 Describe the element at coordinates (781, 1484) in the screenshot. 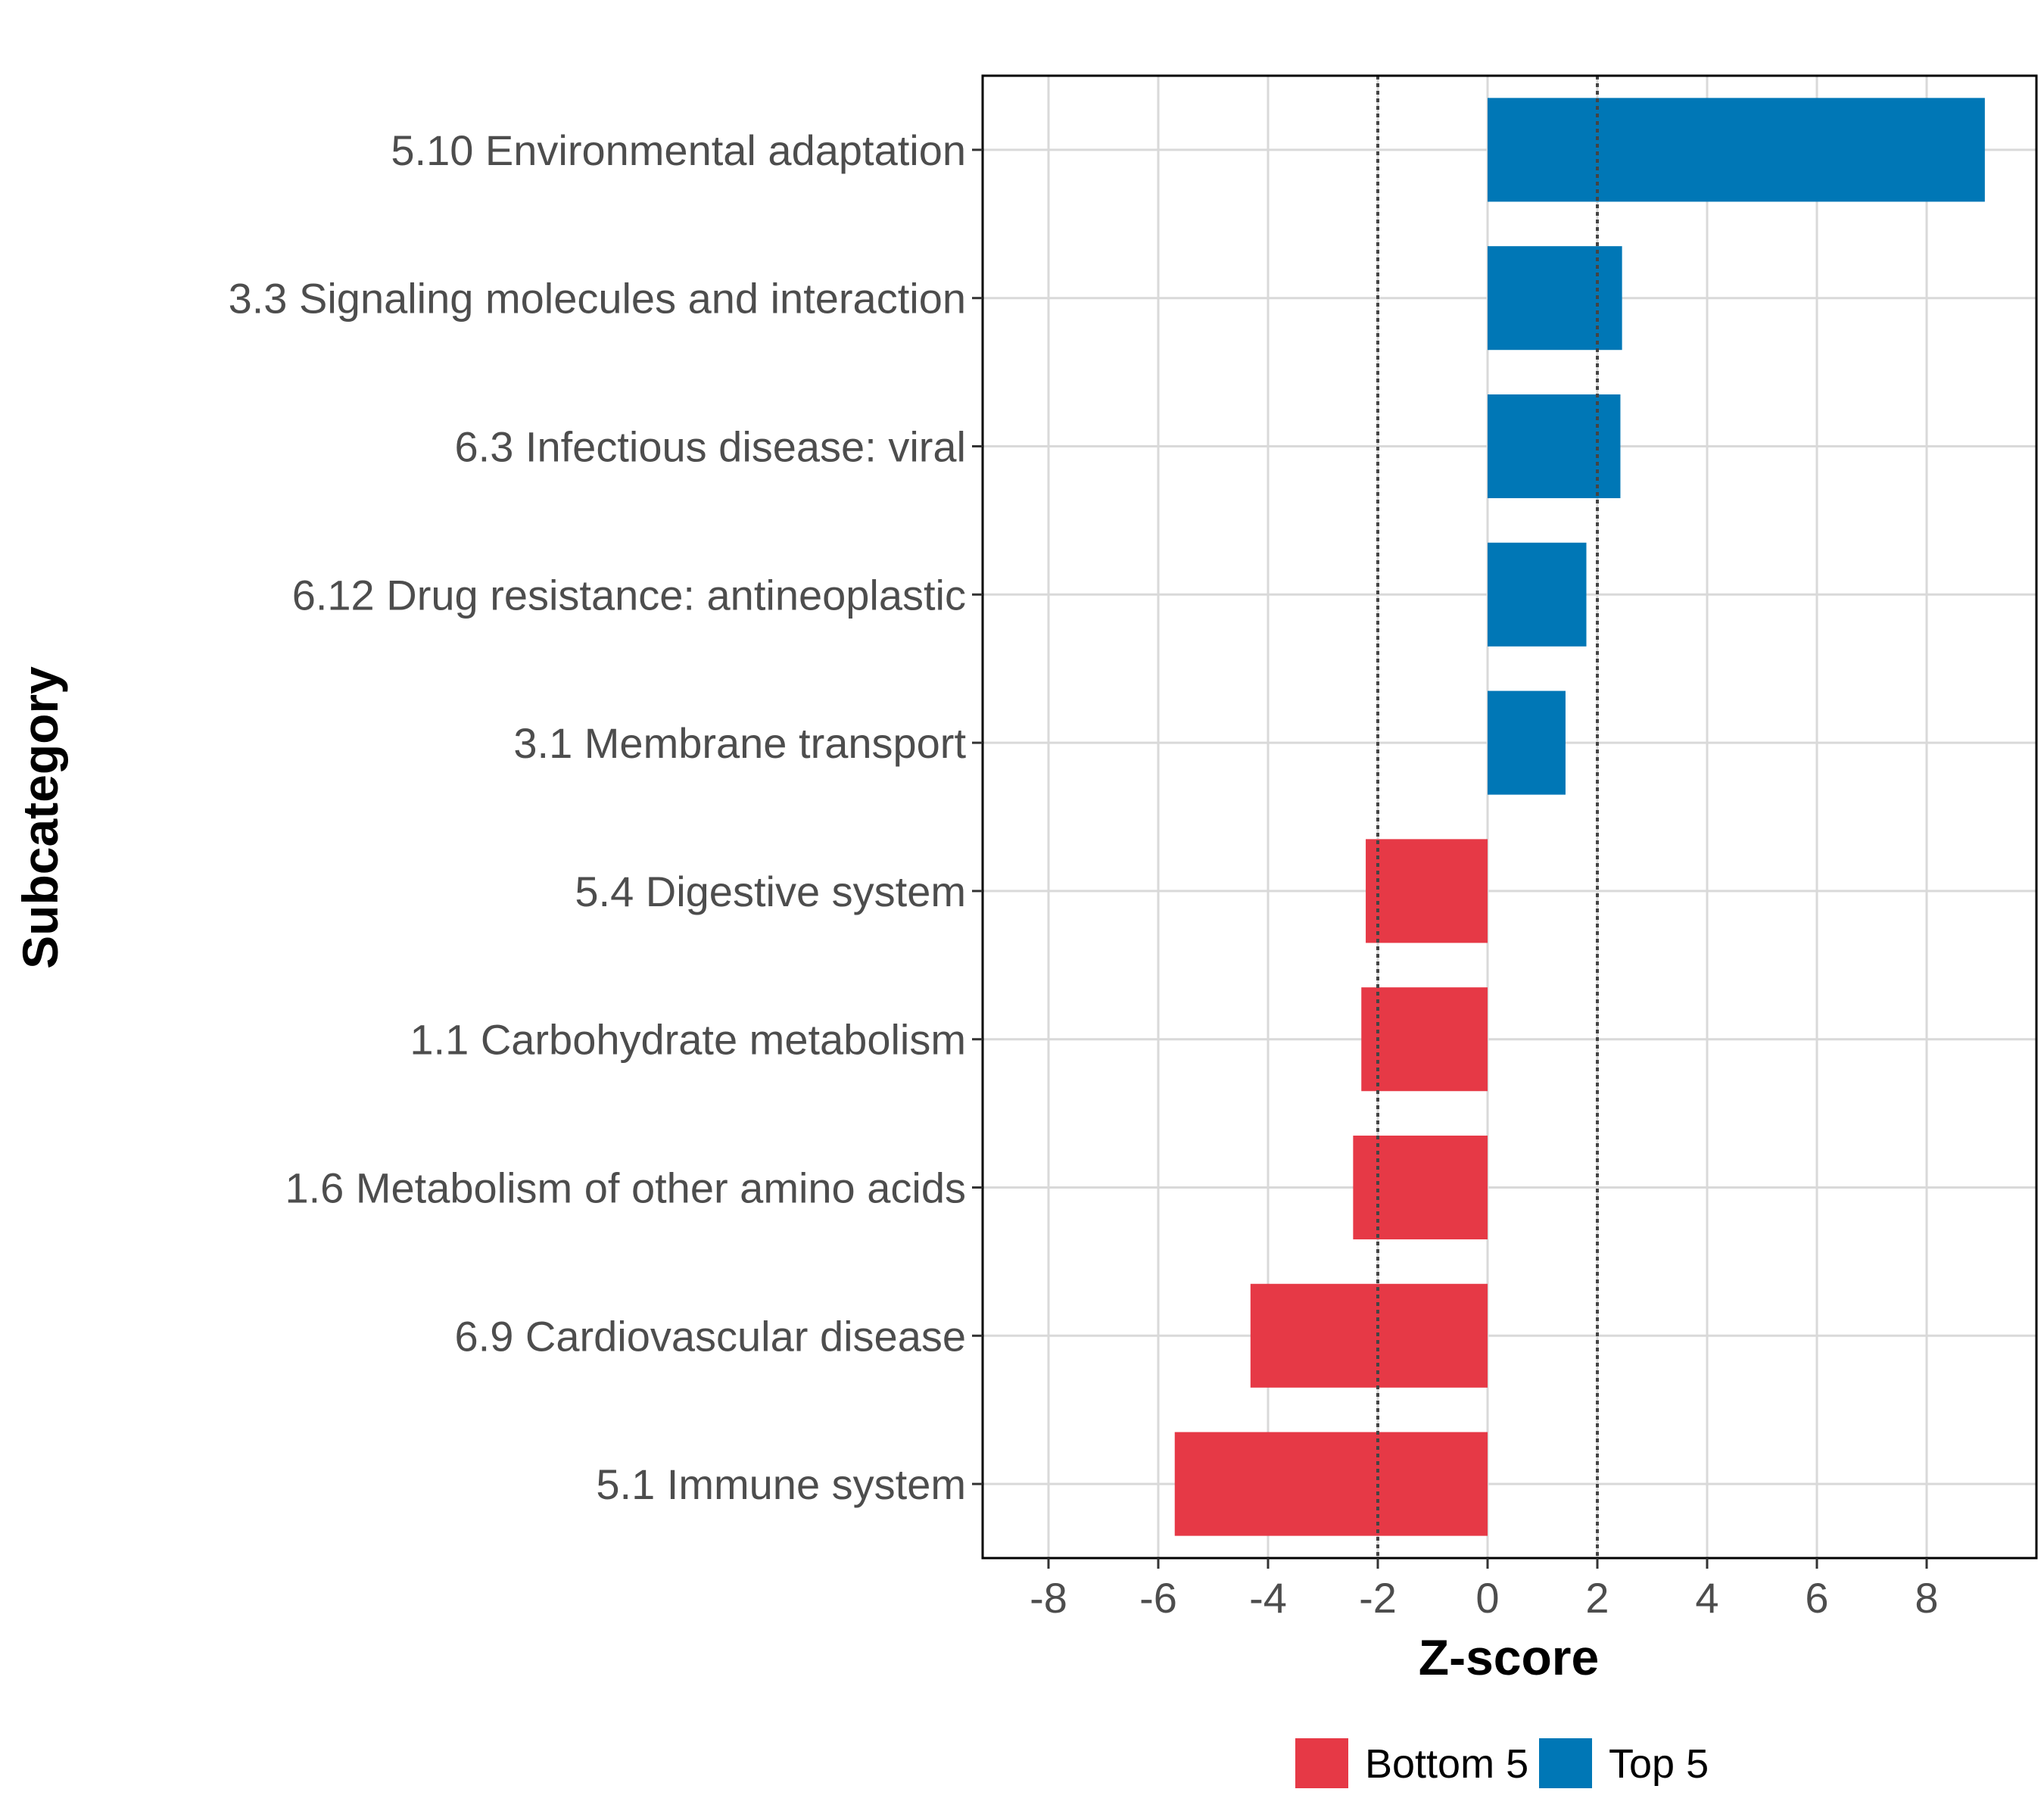

I see `y-tick-label: 5.1 Immune system` at that location.